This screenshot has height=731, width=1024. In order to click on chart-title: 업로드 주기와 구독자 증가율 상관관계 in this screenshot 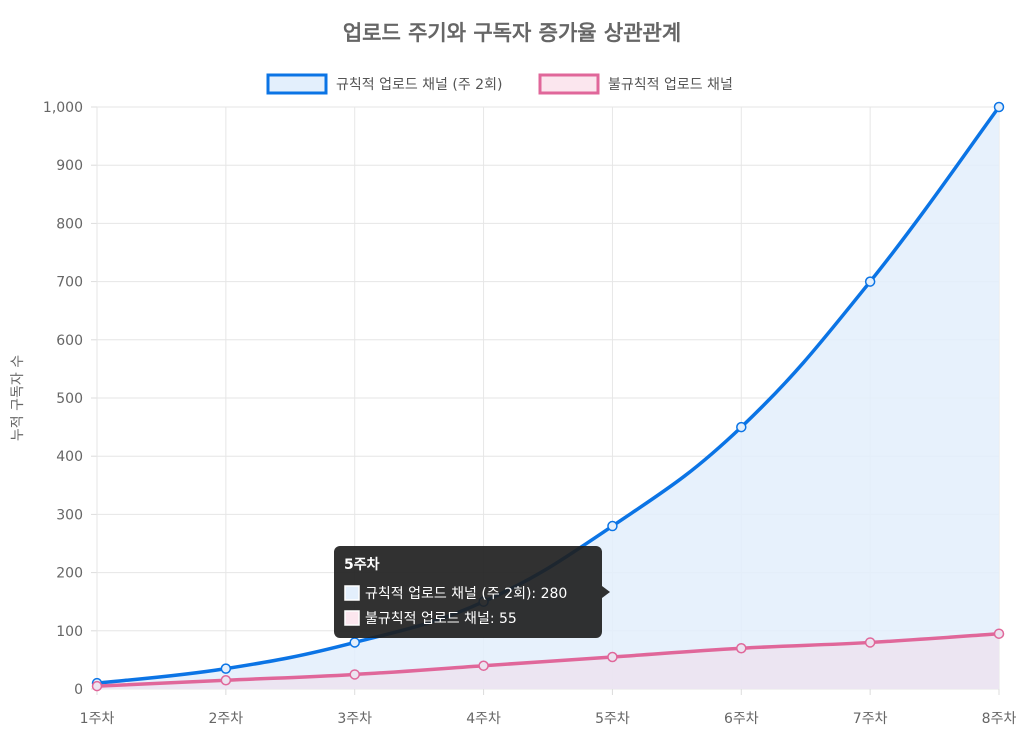, I will do `click(512, 33)`.